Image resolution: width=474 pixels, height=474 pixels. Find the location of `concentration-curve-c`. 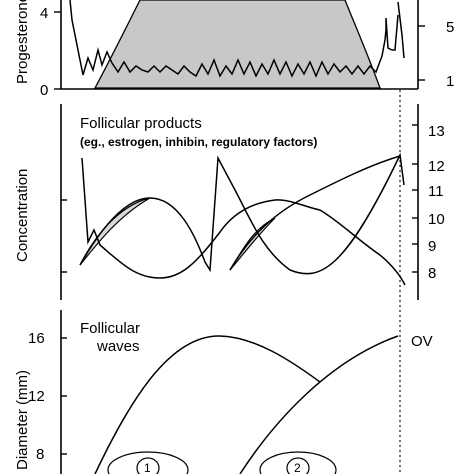

concentration-curve-c is located at coordinates (315, 213).